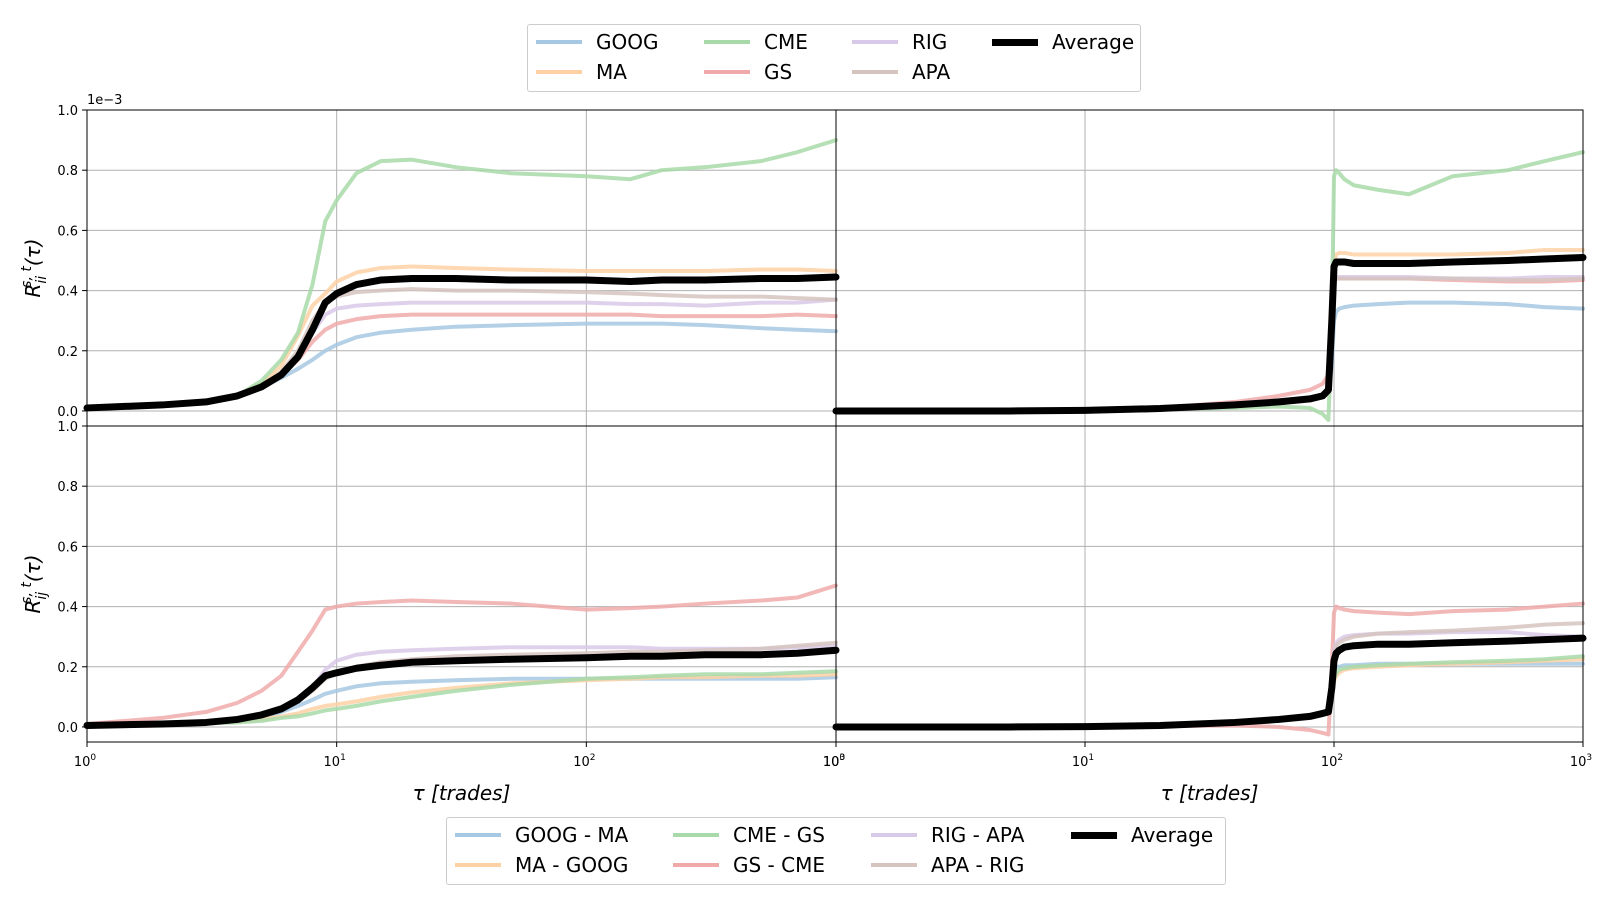 This screenshot has height=904, width=1600. I want to click on legend-item-bottom-average: Average, so click(1142, 835).